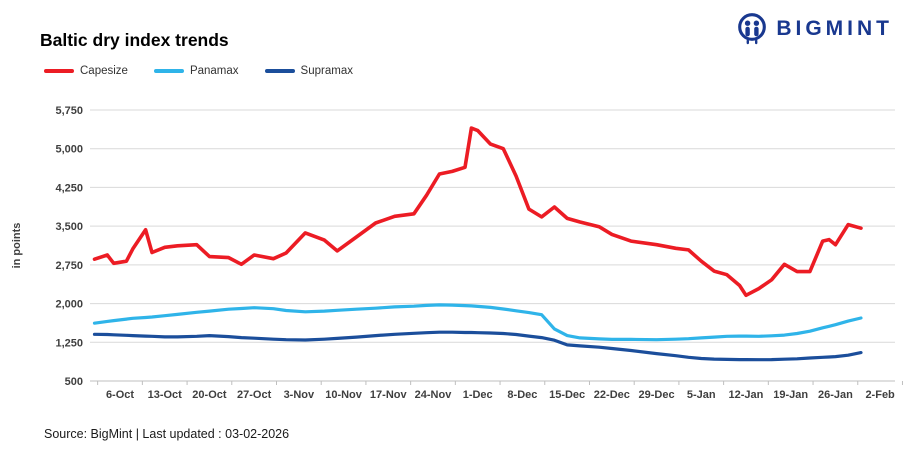 The image size is (909, 458). Describe the element at coordinates (657, 395) in the screenshot. I see `svg-text: 29-Dec` at that location.